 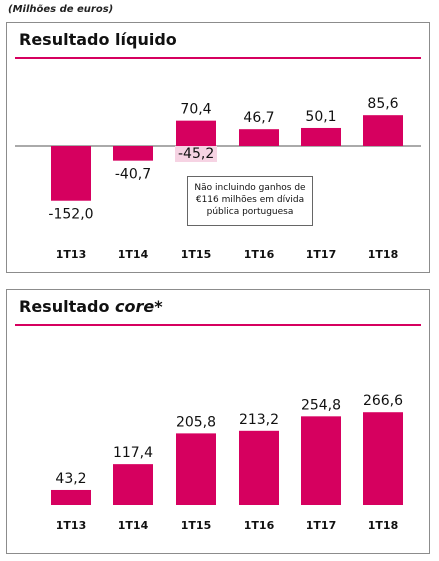 I want to click on callout-line-3: pública portuguesa, so click(x=250, y=212).